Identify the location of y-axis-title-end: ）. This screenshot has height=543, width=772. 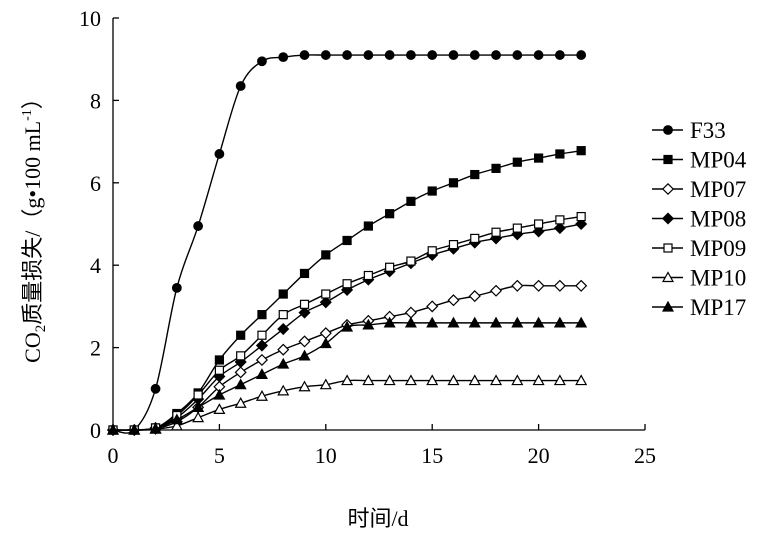
(32, 98).